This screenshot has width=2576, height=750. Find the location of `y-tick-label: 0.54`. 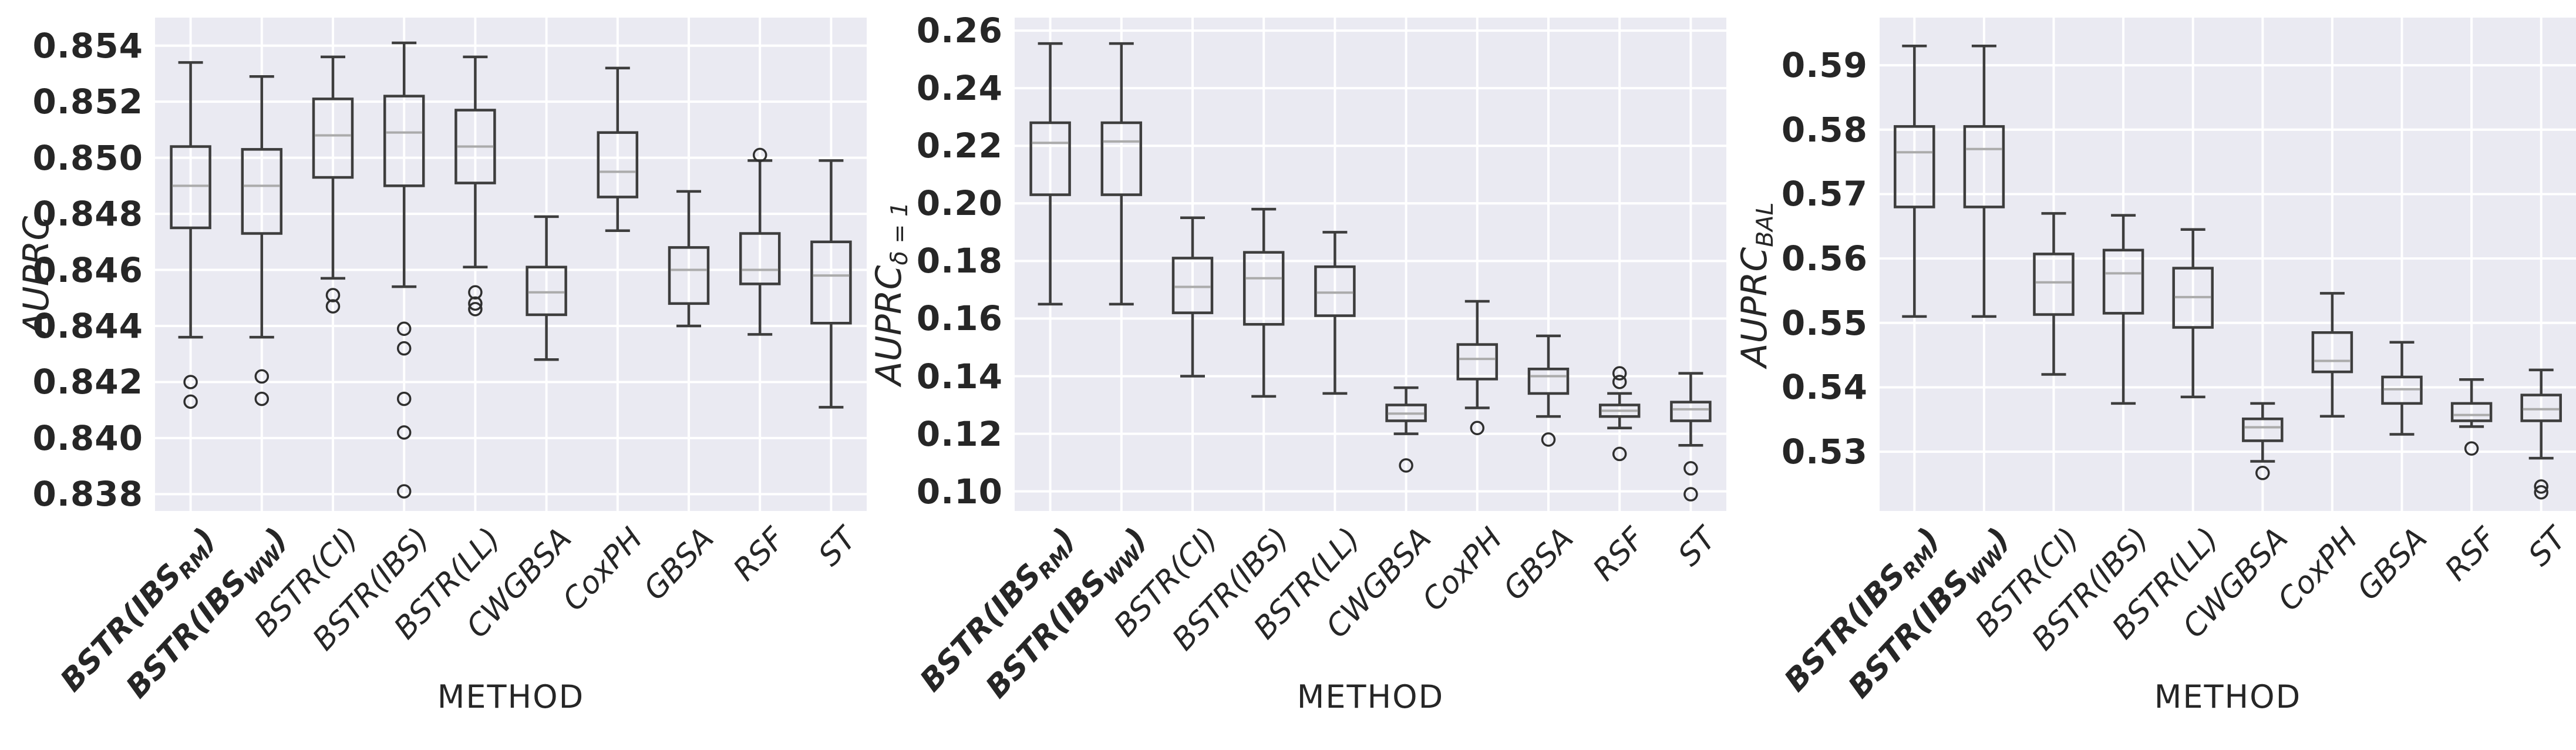

y-tick-label: 0.54 is located at coordinates (1825, 387).